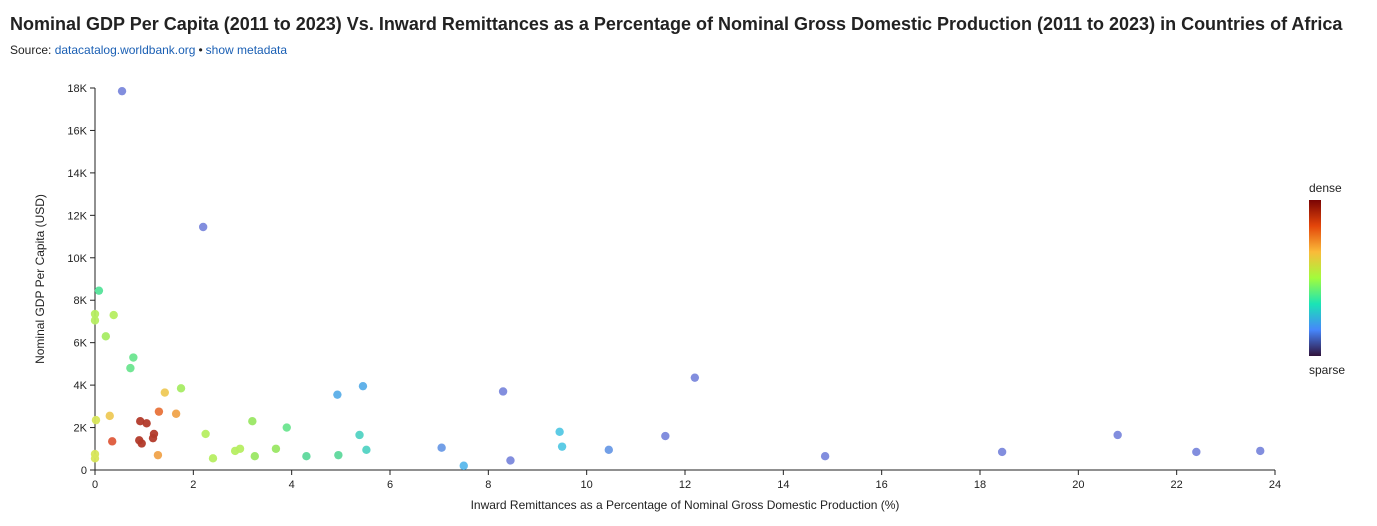  Describe the element at coordinates (84, 471) in the screenshot. I see `y-tick-label: 0` at that location.